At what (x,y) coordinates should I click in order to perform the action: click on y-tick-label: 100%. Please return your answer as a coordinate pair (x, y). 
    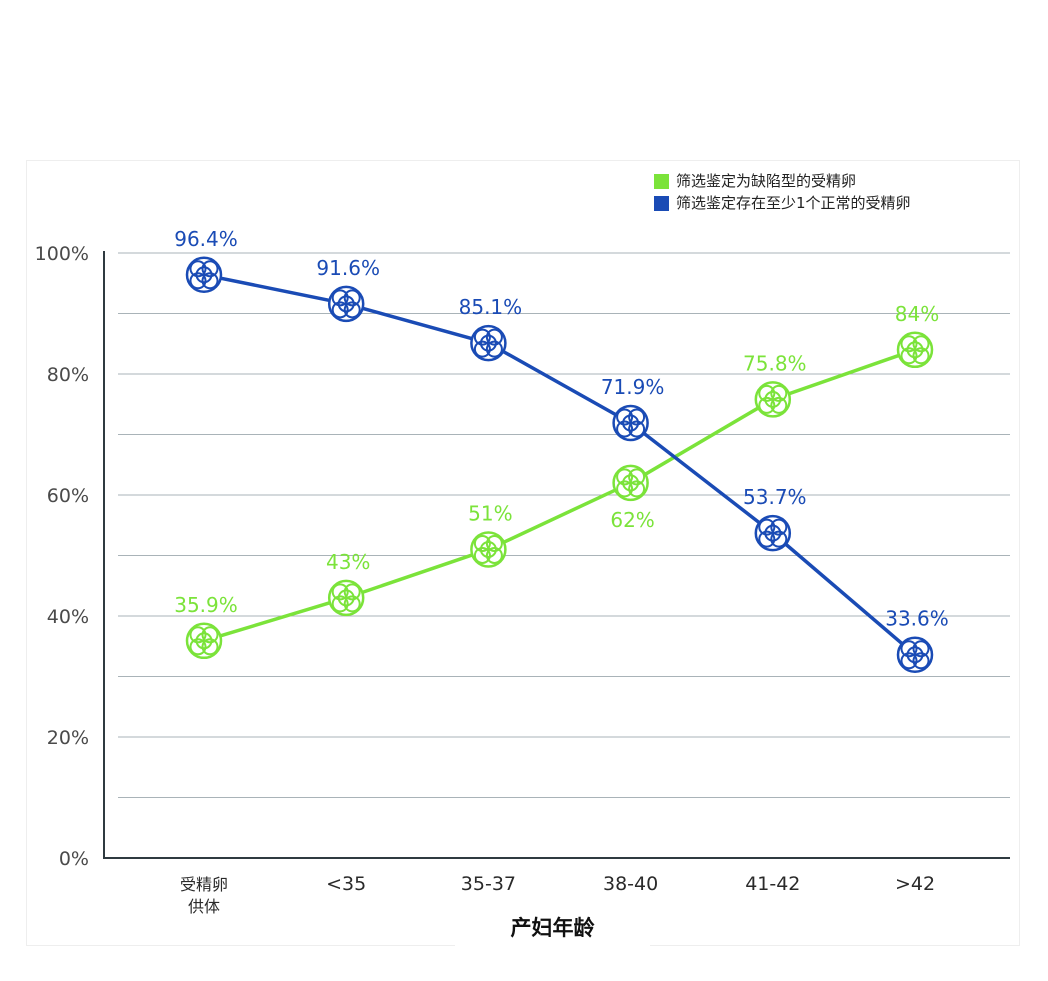
    Looking at the image, I should click on (62, 254).